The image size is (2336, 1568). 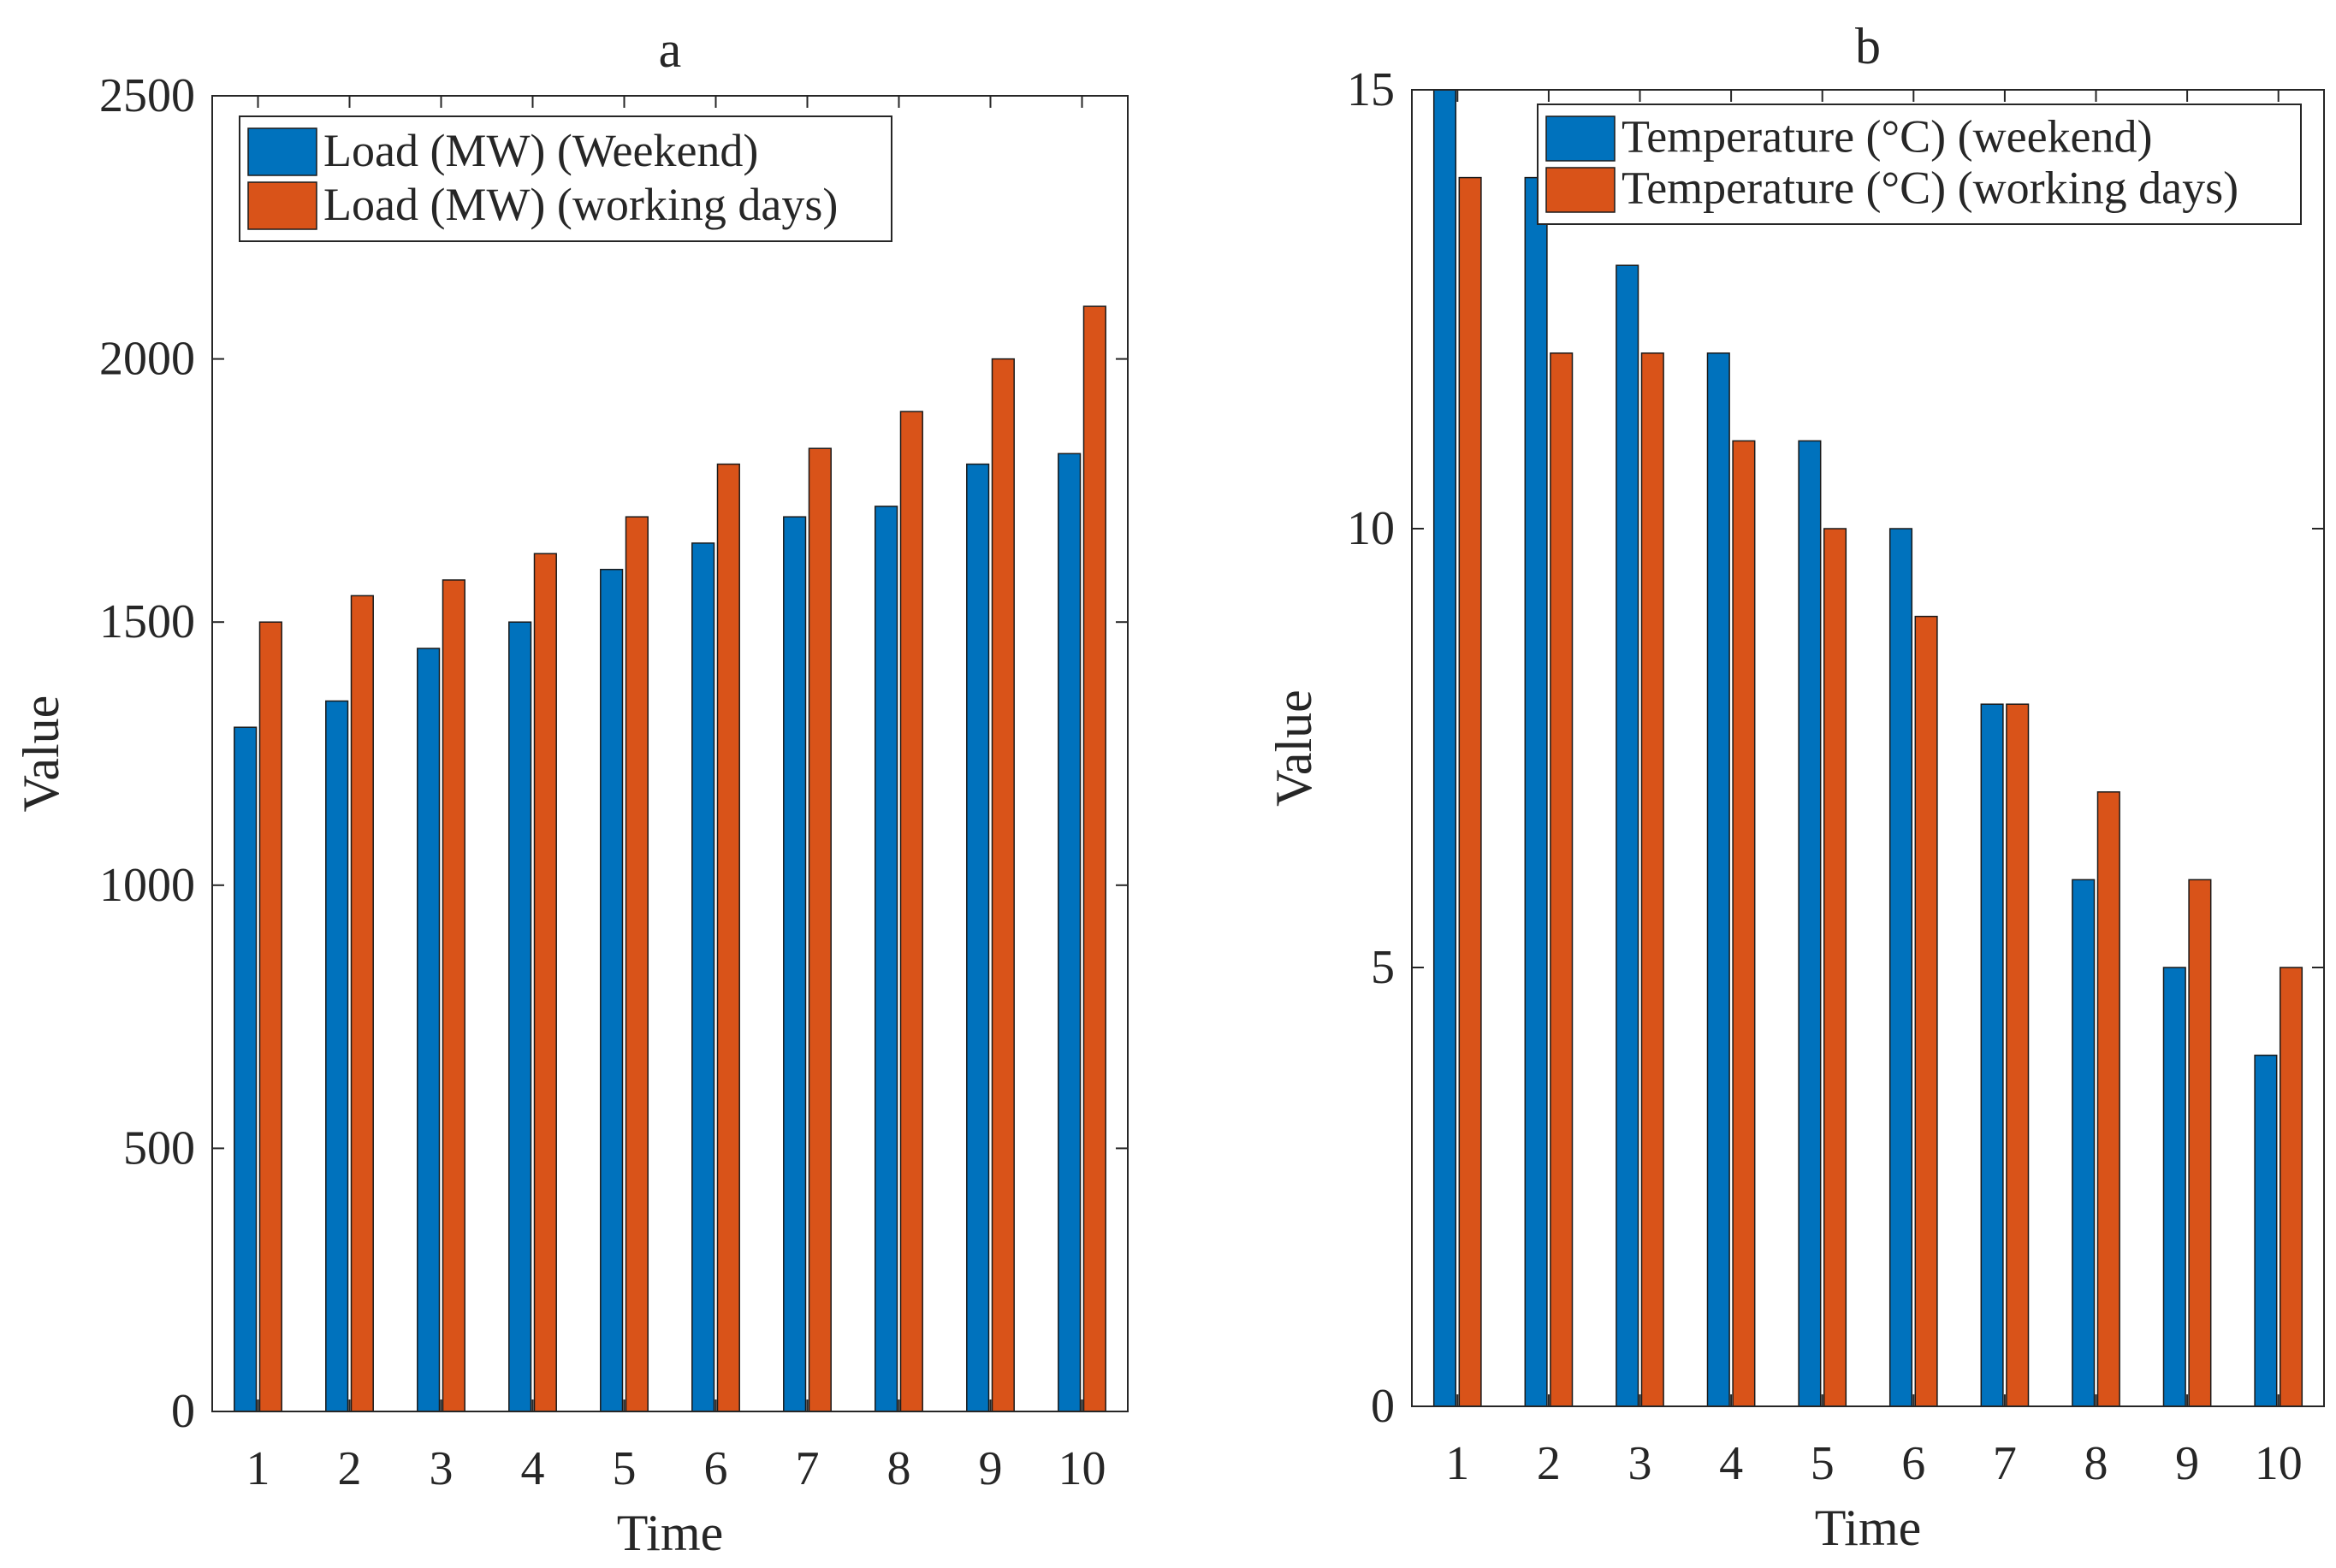 What do you see at coordinates (580, 204) in the screenshot?
I see `legend-label-series2: Load (MW) (working days)` at bounding box center [580, 204].